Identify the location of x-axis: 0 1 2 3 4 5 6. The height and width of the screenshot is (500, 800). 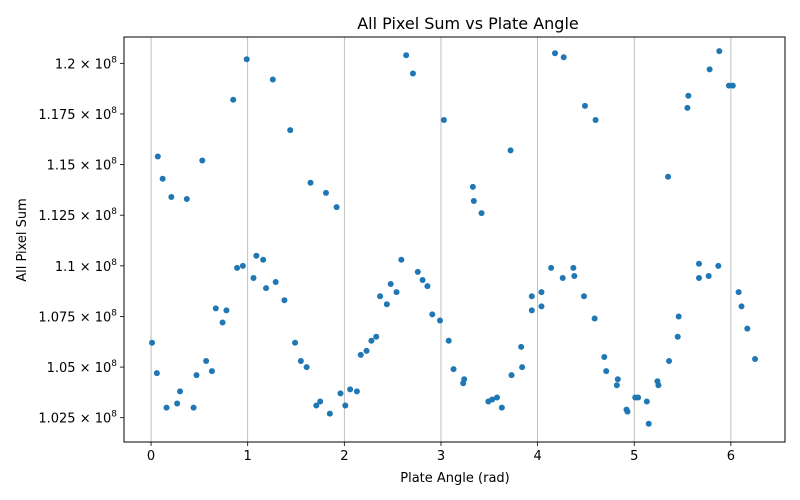
(441, 453).